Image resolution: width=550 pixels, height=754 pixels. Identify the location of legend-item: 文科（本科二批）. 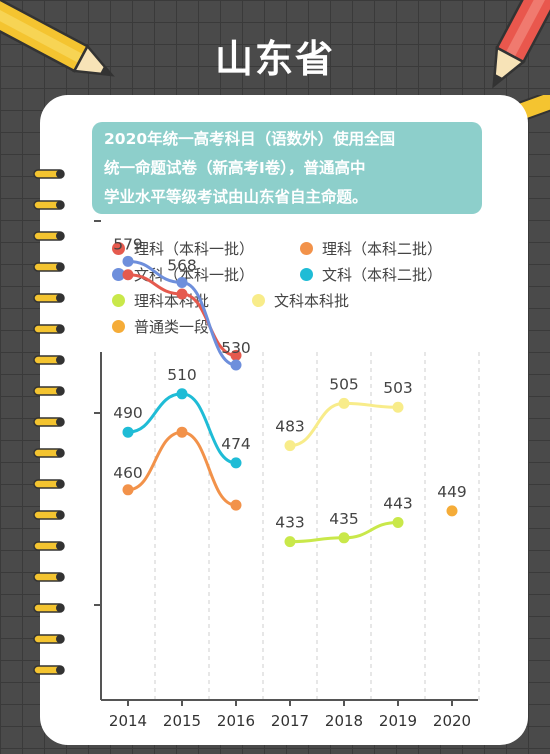
(371, 274).